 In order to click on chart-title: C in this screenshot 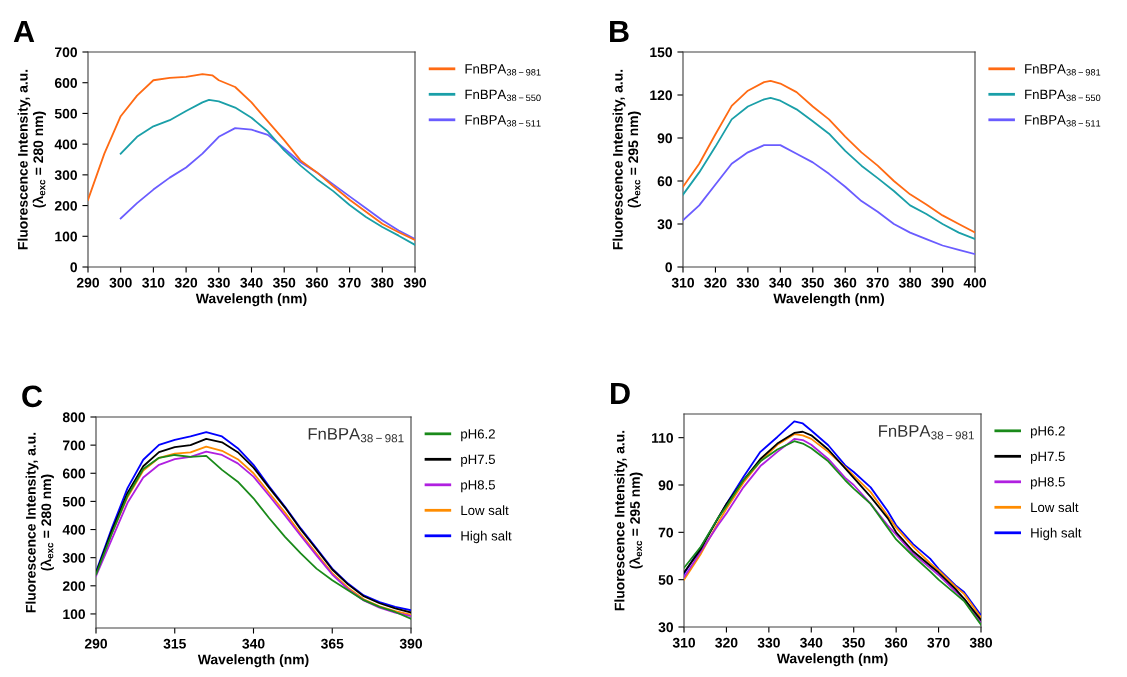, I will do `click(32, 396)`.